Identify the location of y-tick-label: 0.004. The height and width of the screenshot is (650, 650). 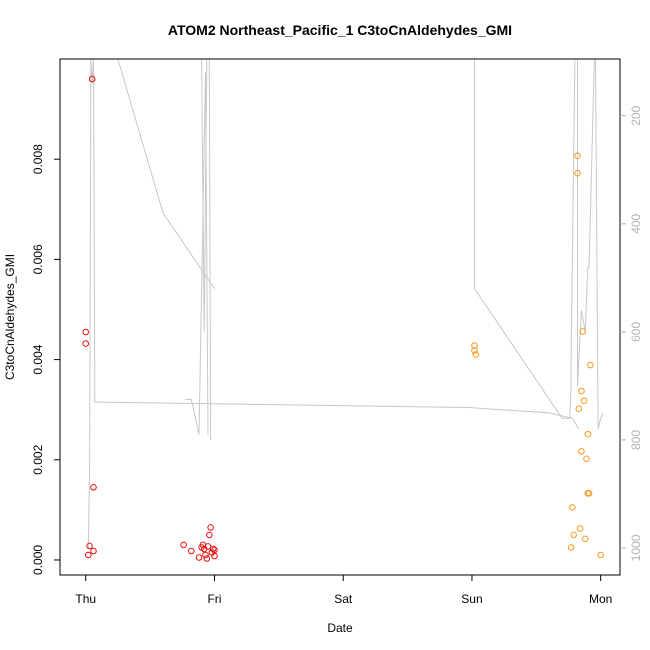
(38, 359).